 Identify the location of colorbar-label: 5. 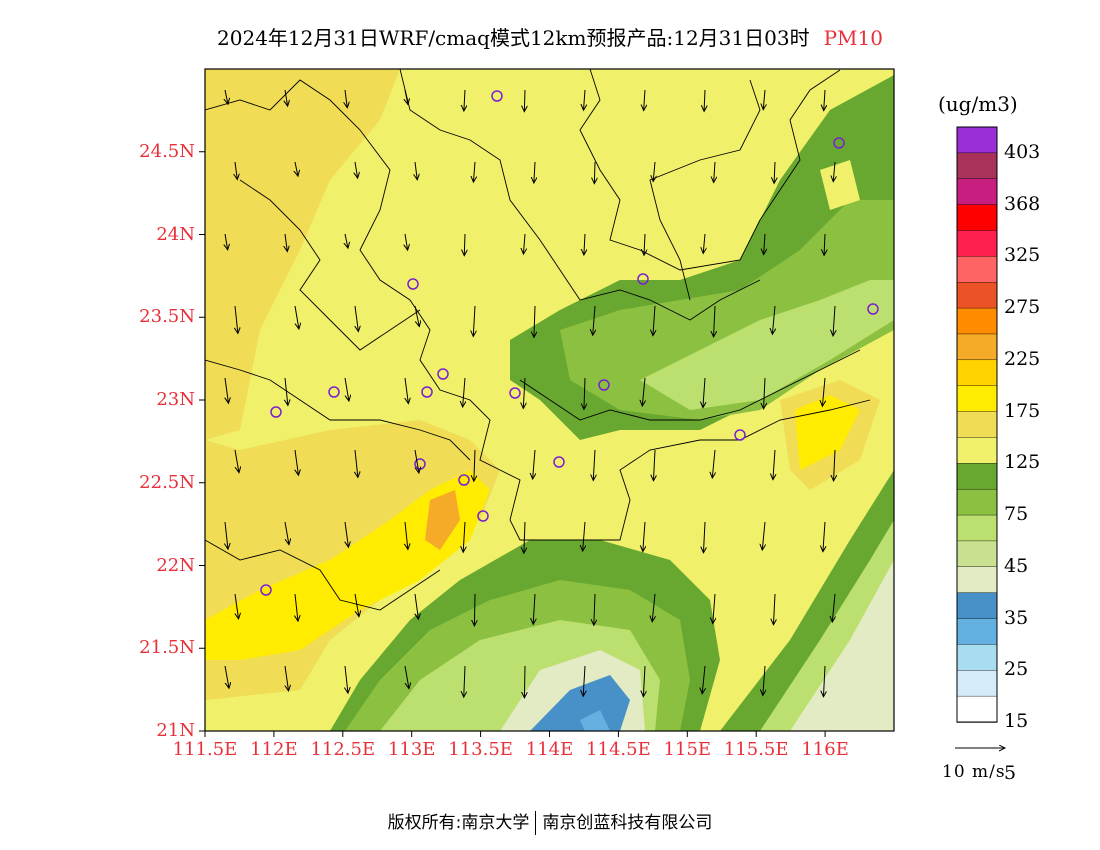
(1010, 772).